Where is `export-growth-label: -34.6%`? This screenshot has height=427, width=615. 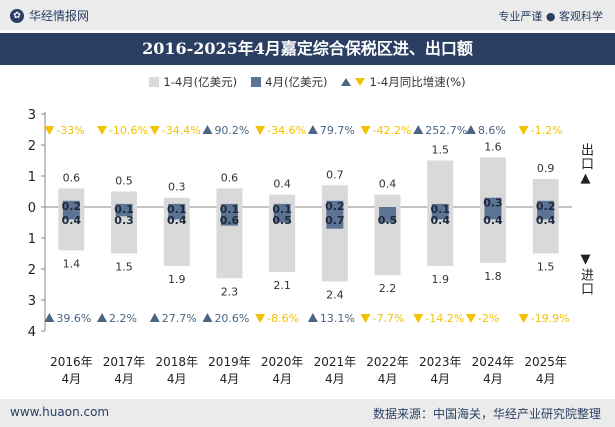
export-growth-label: -34.6% is located at coordinates (286, 130).